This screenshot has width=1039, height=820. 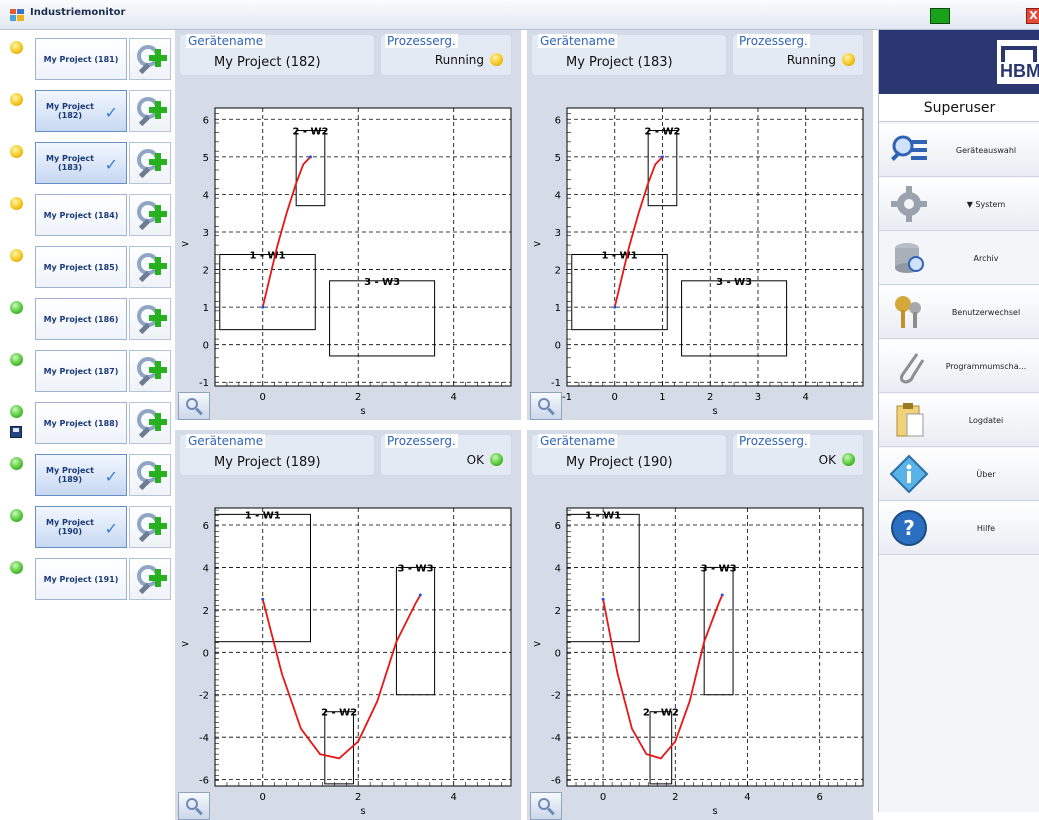 I want to click on sidebar-item: Über, so click(x=959, y=474).